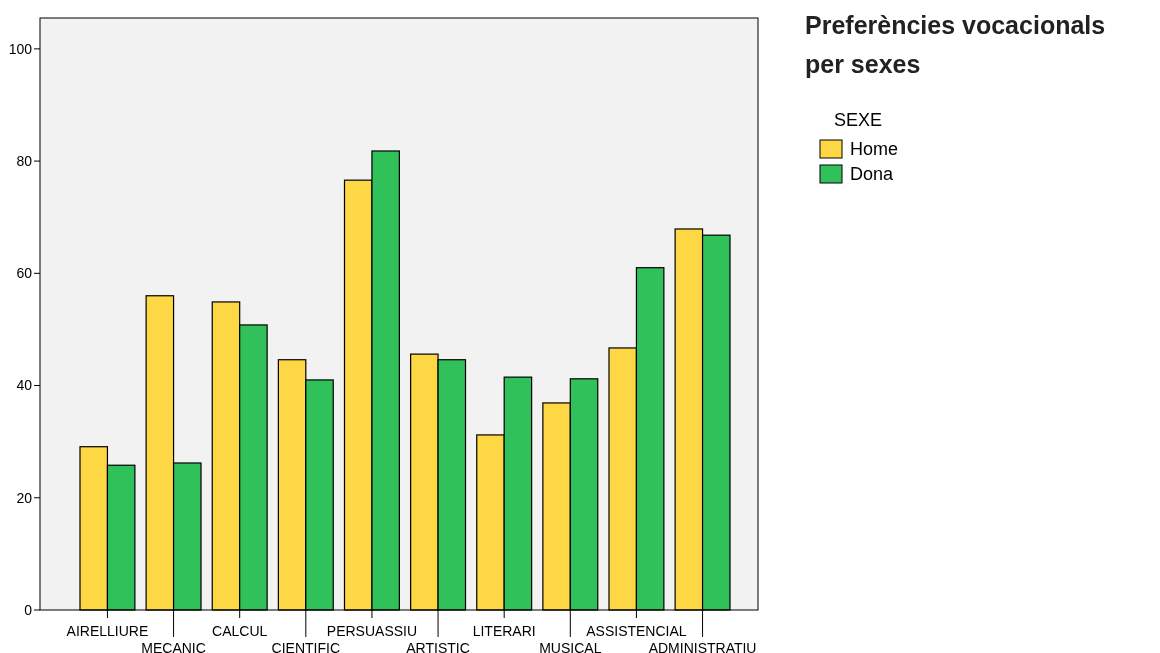 The image size is (1160, 653). What do you see at coordinates (504, 630) in the screenshot?
I see `x-tick-label: LITERARI` at bounding box center [504, 630].